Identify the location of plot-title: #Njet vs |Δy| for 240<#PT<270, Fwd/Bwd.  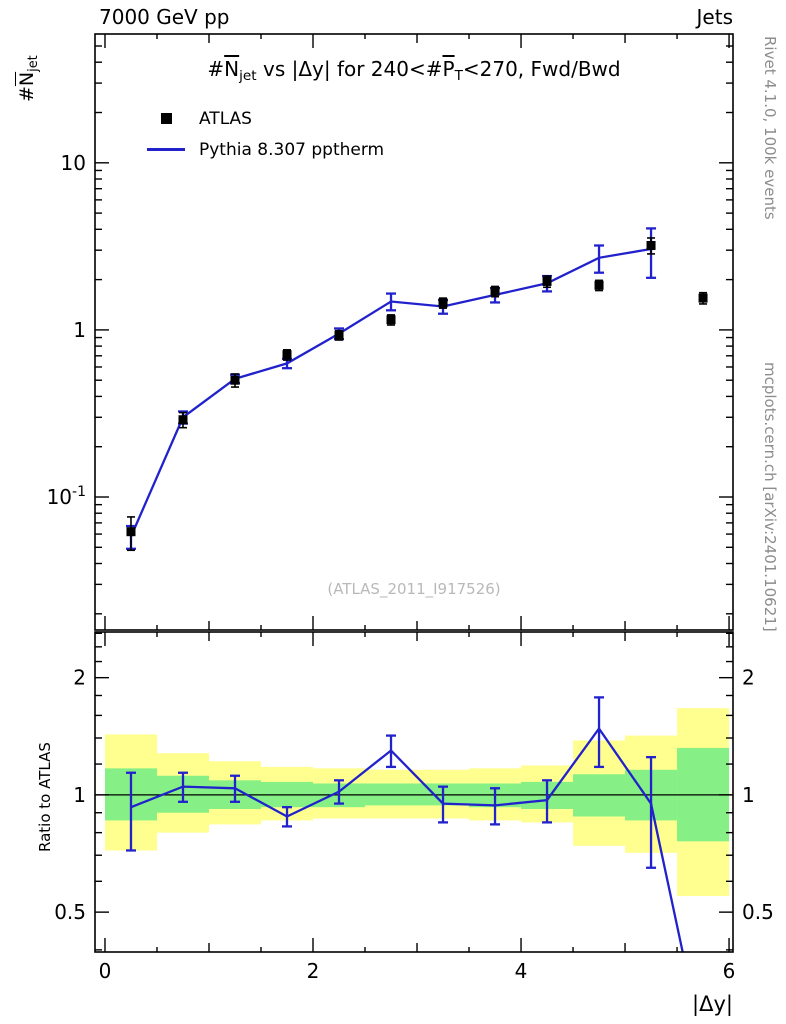
(414, 71).